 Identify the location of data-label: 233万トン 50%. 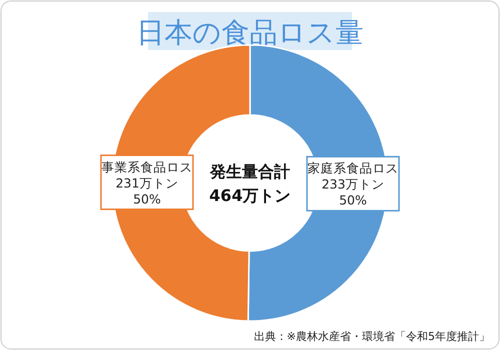
(353, 192).